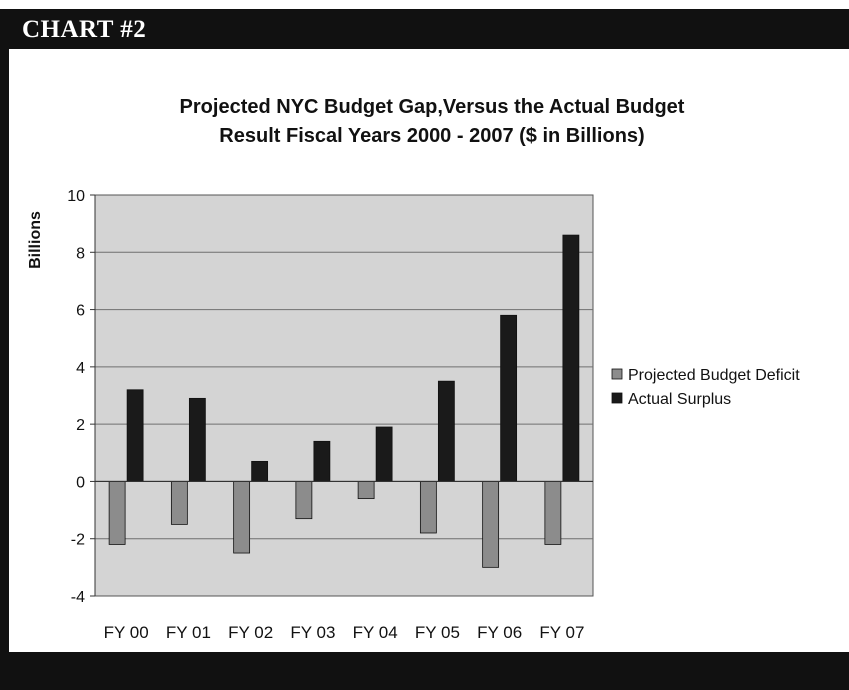  I want to click on y-tick-label: -4, so click(78, 597).